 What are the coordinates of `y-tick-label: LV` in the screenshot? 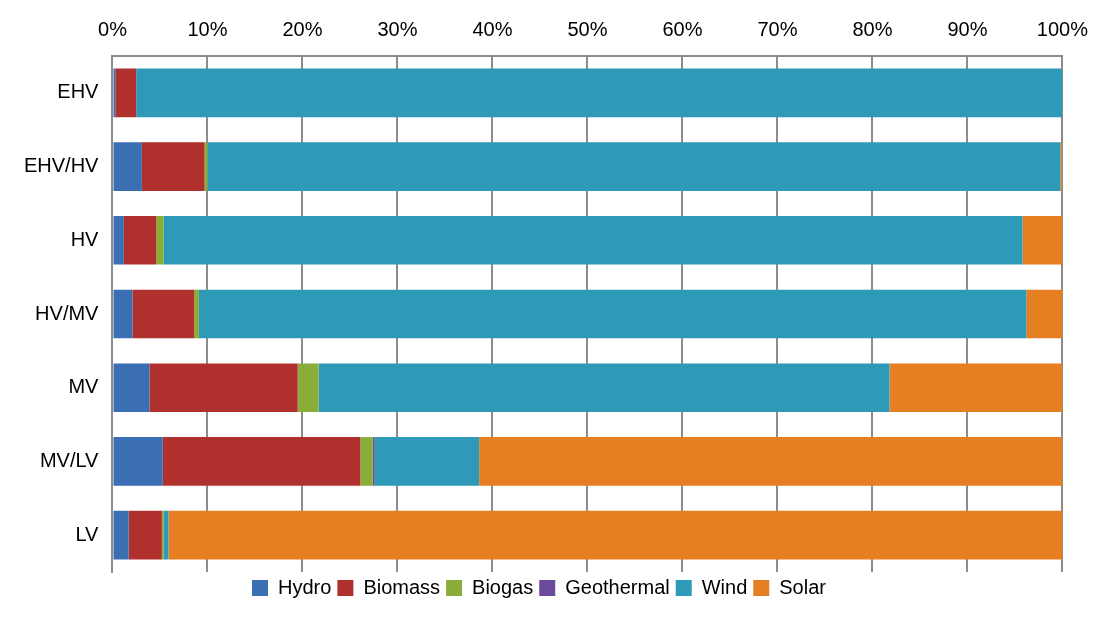 It's located at (87, 533).